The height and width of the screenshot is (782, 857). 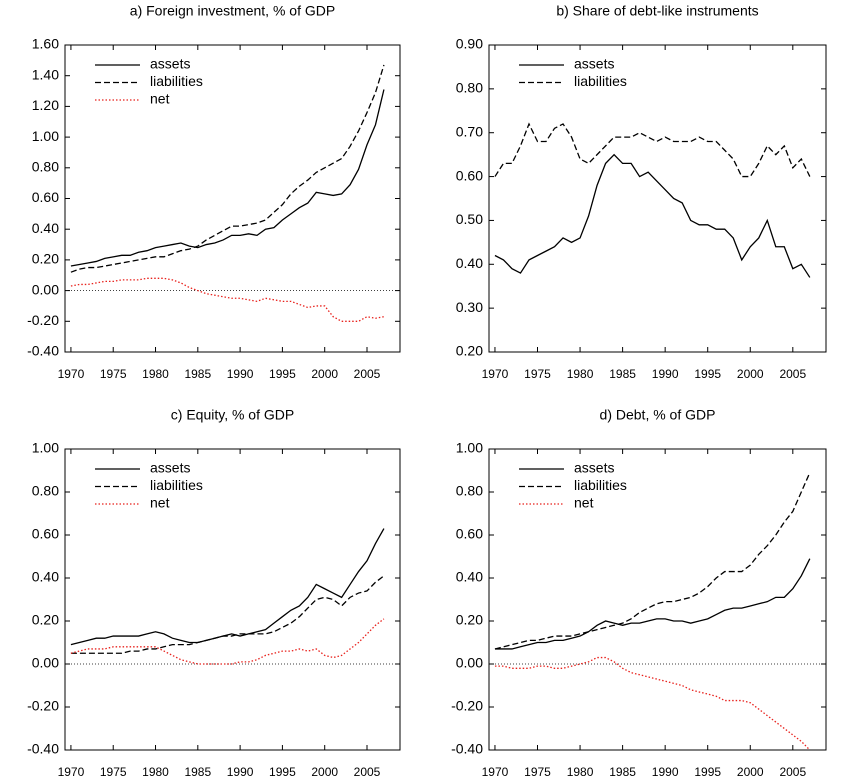 I want to click on y-tick-label: 1.40, so click(x=45, y=74).